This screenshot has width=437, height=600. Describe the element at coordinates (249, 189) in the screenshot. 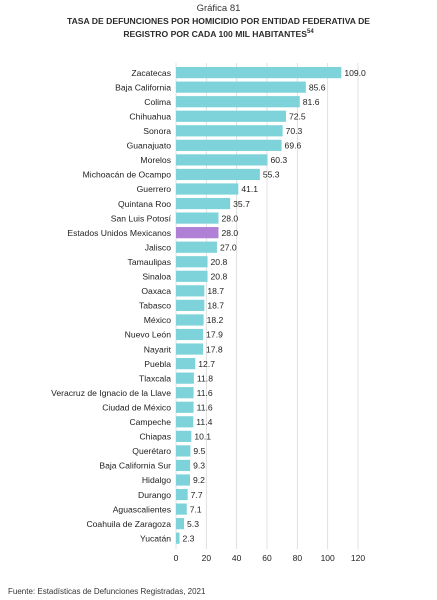

I see `data-label: 41.1` at that location.